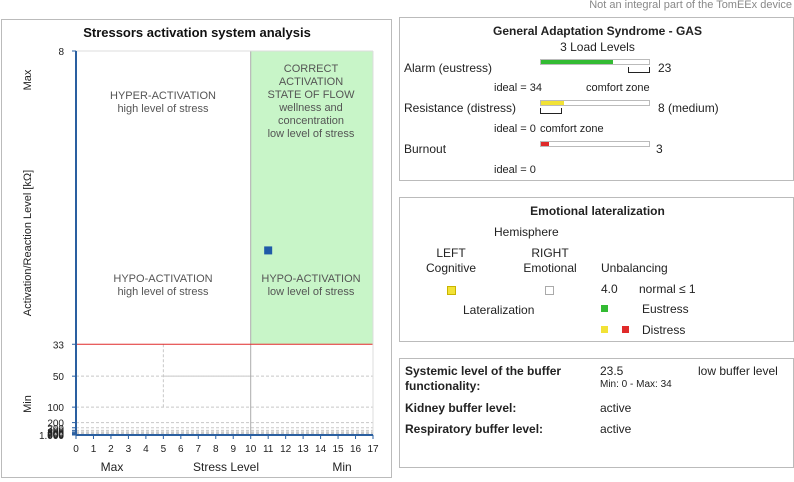  What do you see at coordinates (311, 121) in the screenshot?
I see `zone-flow-text: concentration` at bounding box center [311, 121].